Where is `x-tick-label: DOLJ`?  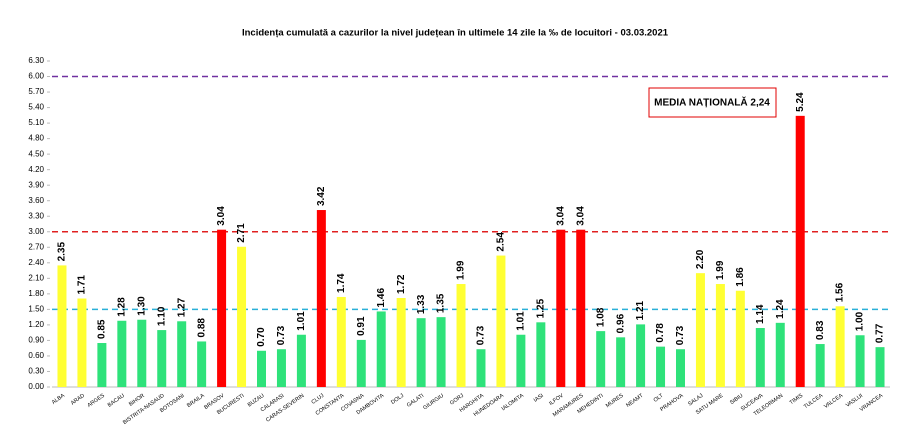
x-tick-label: DOLJ is located at coordinates (397, 399).